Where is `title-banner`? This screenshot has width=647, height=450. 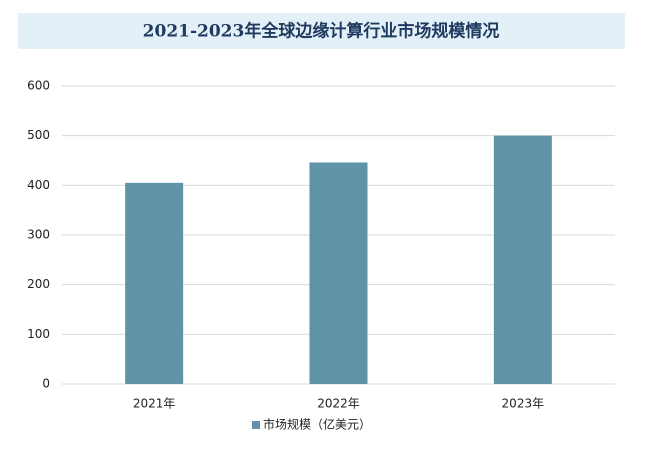 title-banner is located at coordinates (321, 31).